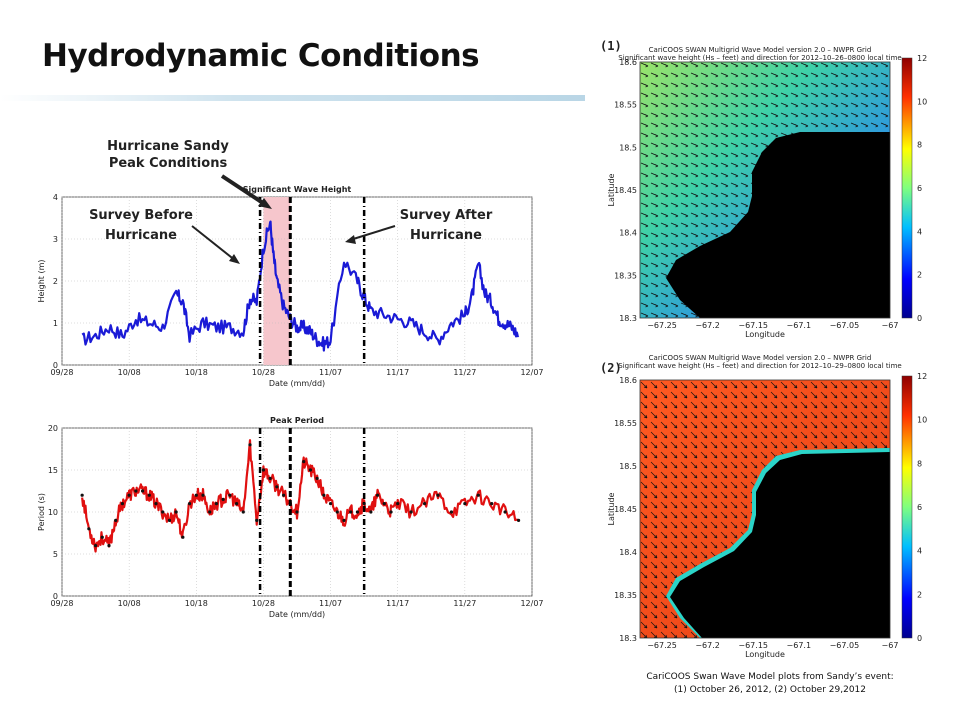 Image resolution: width=960 pixels, height=720 pixels. Describe the element at coordinates (55, 323) in the screenshot. I see `y-tick-label: 1` at that location.